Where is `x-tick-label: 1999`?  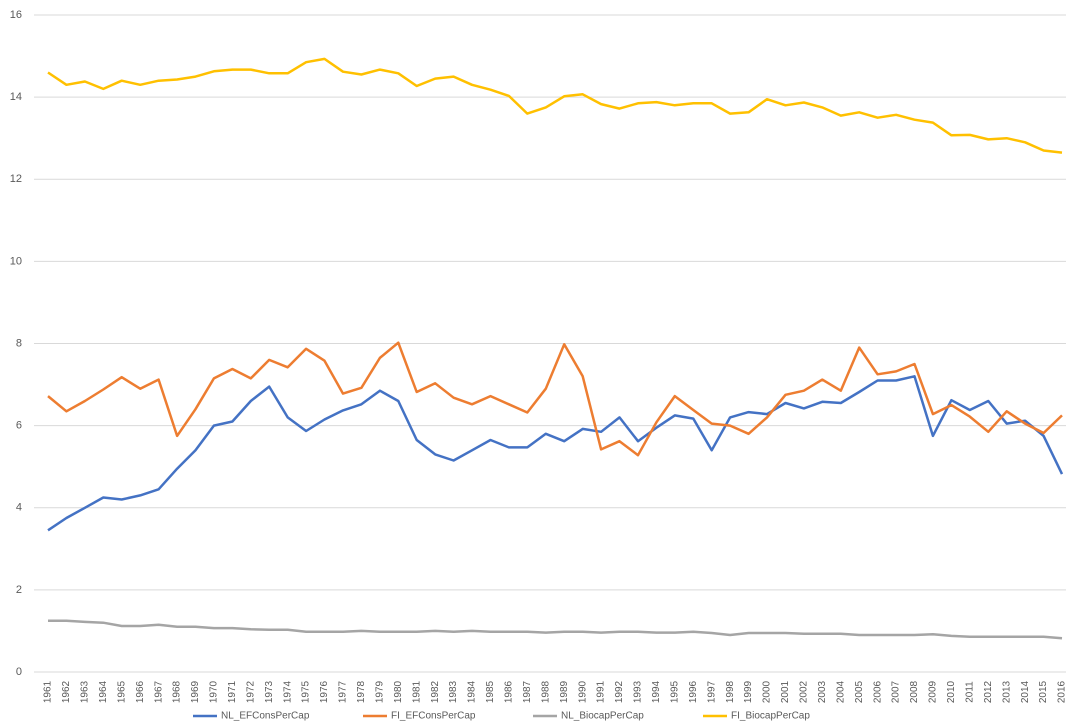
x-tick-label: 1999 is located at coordinates (748, 691).